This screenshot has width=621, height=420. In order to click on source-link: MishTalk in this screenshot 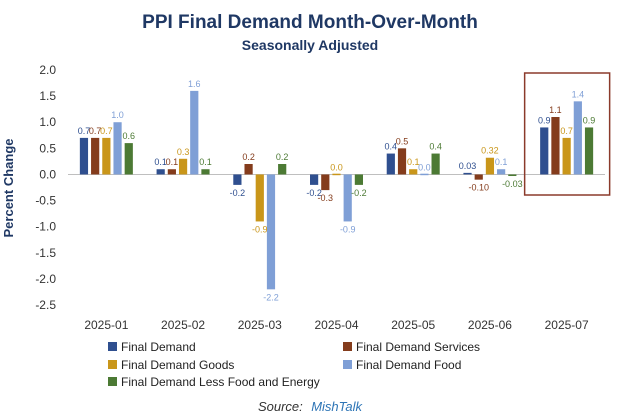, I will do `click(337, 406)`.